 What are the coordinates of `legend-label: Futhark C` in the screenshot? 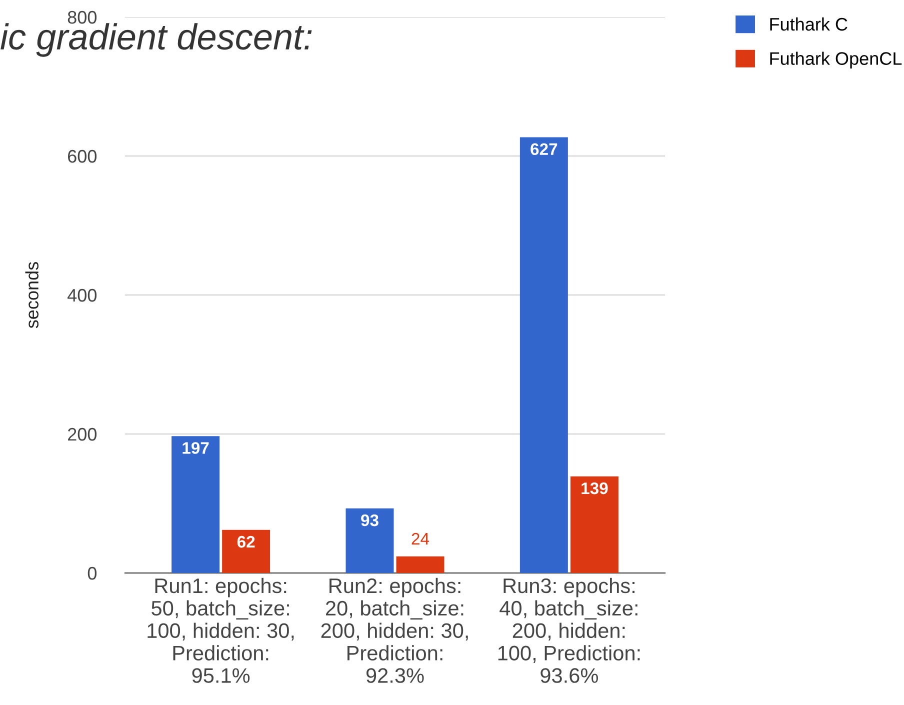 It's located at (809, 24).